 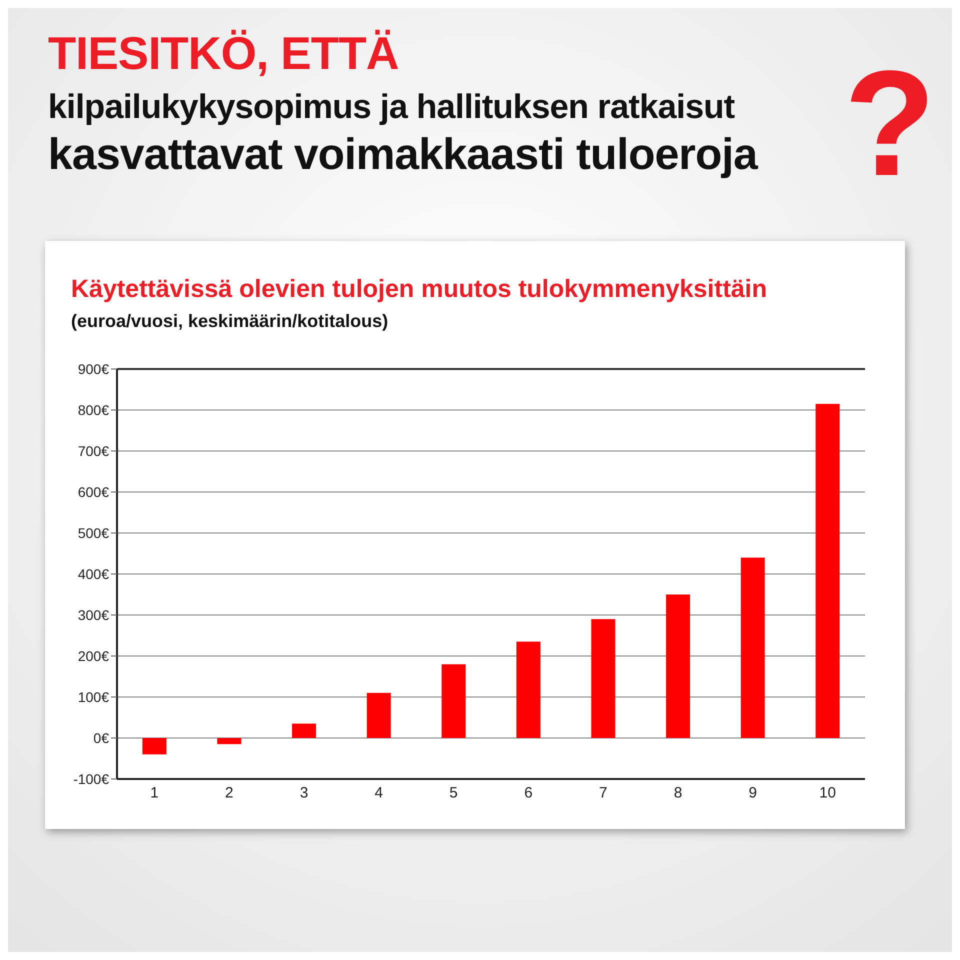 I want to click on x-tick-label: 3, so click(x=304, y=793).